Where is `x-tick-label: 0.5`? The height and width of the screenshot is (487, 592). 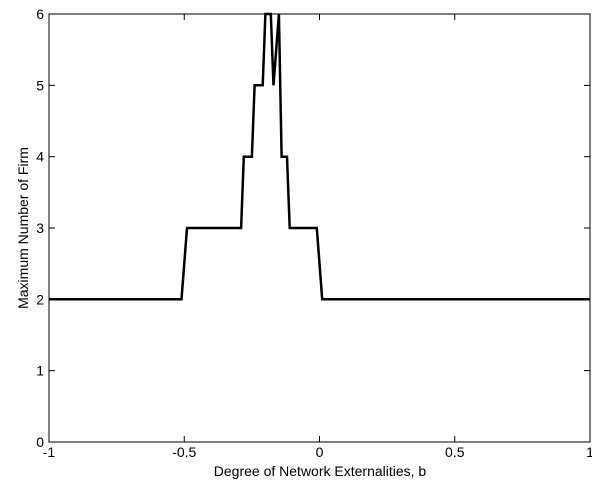 x-tick-label: 0.5 is located at coordinates (455, 452).